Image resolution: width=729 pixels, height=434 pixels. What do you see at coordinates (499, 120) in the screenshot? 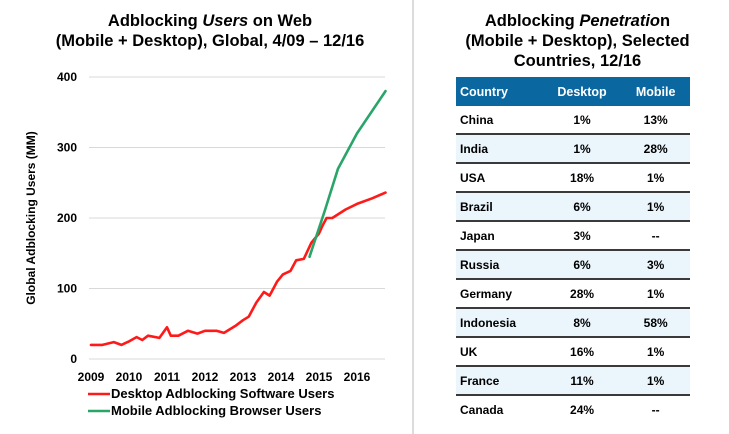
I see `cell-country: China` at bounding box center [499, 120].